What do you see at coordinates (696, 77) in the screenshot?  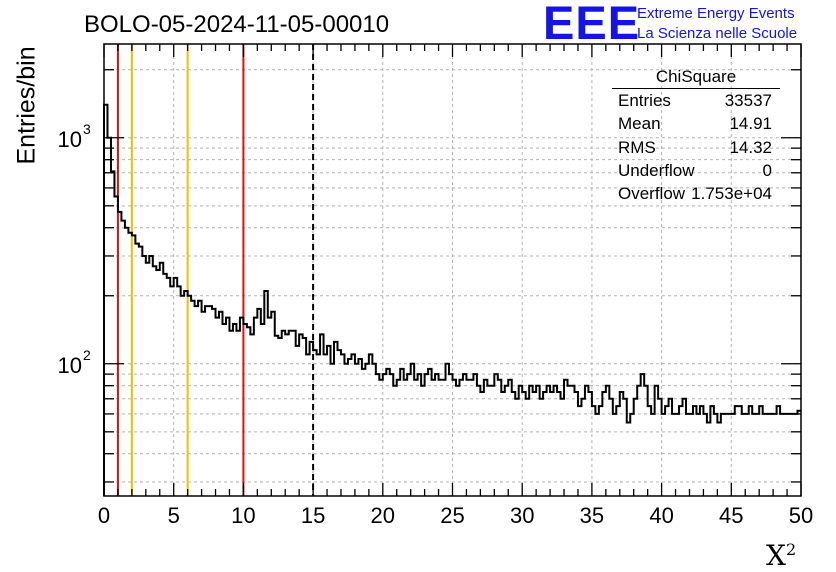 I see `stats-title: ChiSquare` at bounding box center [696, 77].